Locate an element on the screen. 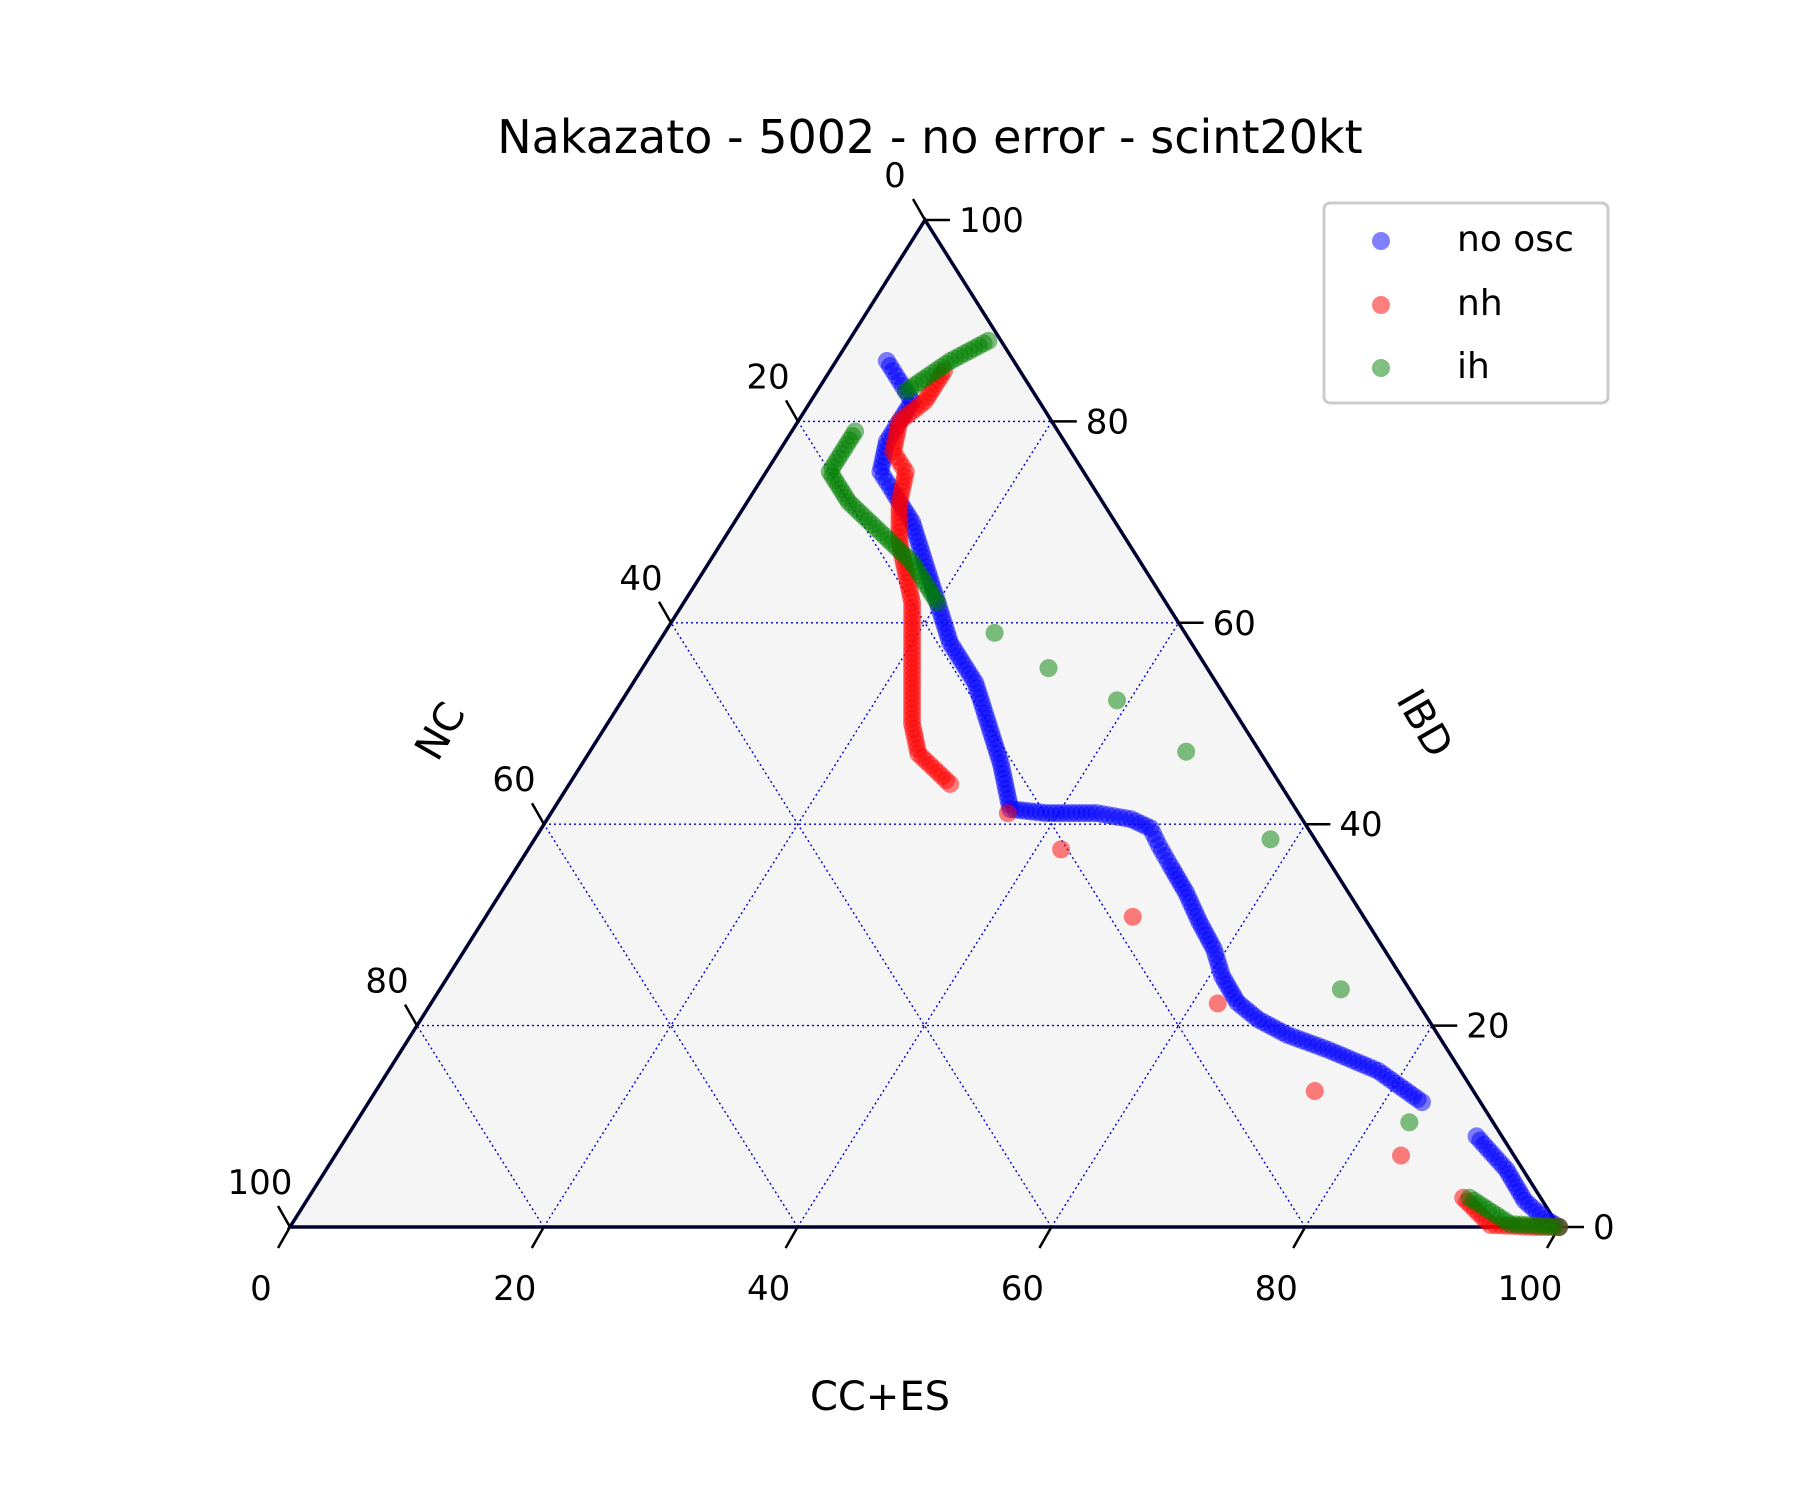  bottom-axis-tick-label: 40 is located at coordinates (768, 1289).